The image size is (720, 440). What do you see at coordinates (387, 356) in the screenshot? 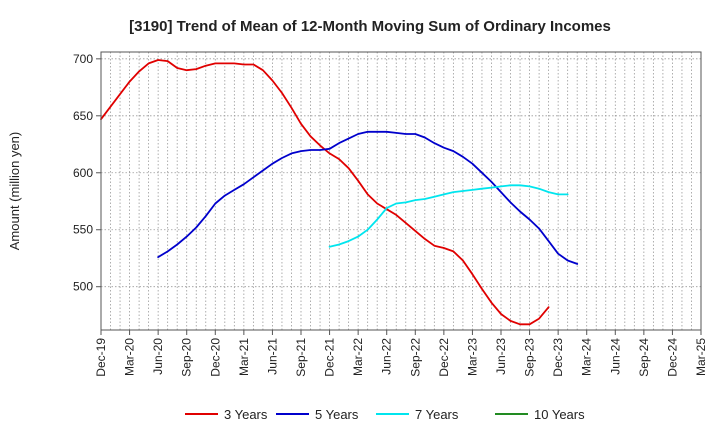
I see `x-tick-label: Jun-22` at bounding box center [387, 356].